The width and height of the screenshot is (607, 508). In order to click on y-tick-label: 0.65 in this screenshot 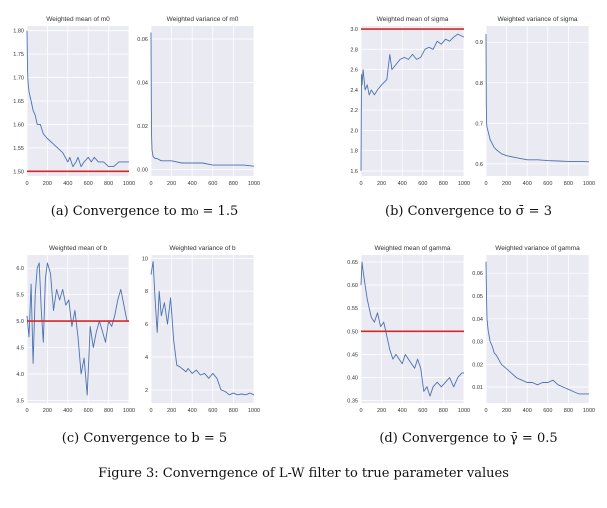, I will do `click(352, 263)`.